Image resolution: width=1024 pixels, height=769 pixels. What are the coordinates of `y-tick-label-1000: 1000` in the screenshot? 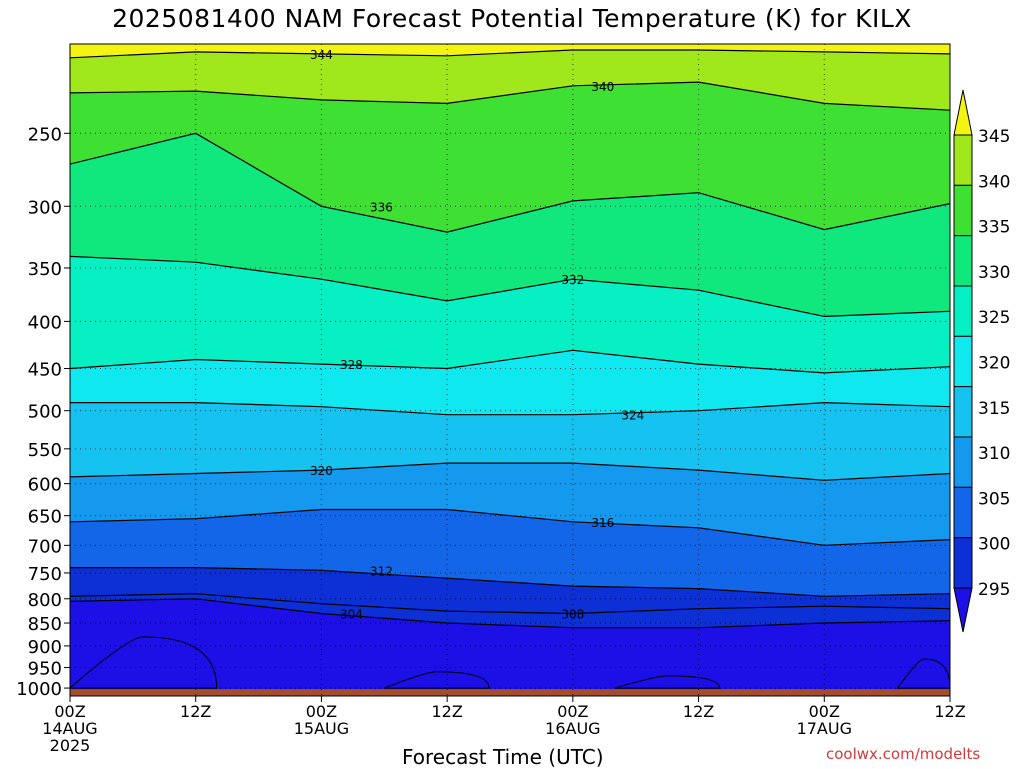 It's located at (39, 689).